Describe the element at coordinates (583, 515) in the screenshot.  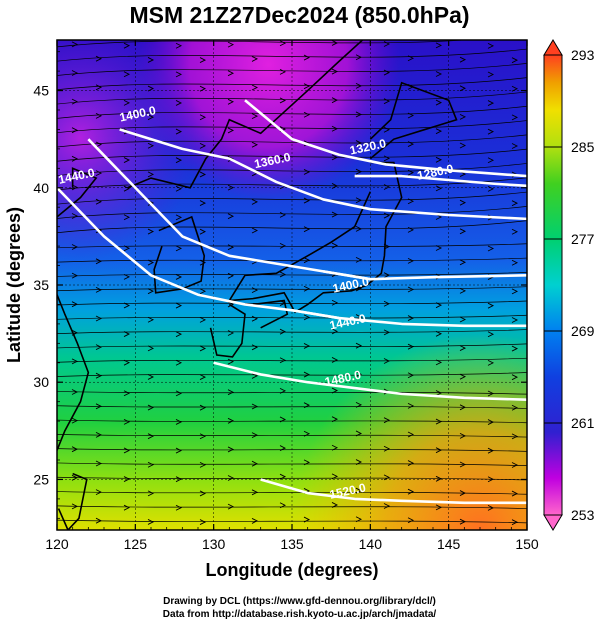
I see `colorbar-tick-label: 253` at that location.